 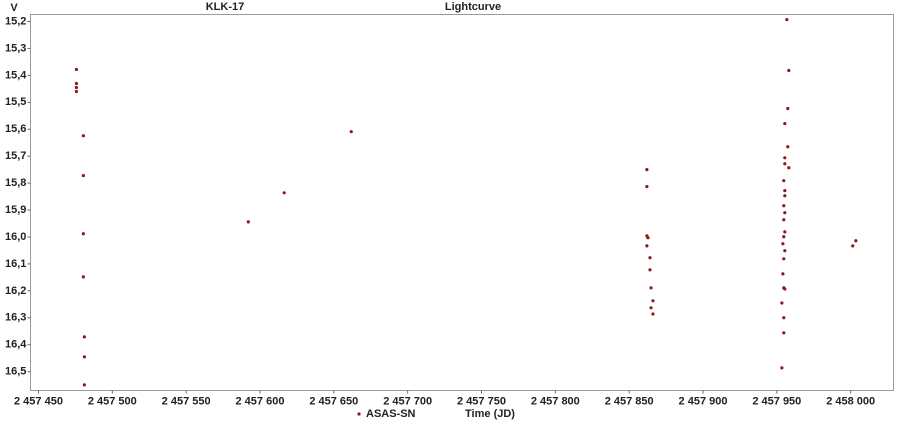 I want to click on y-tick-label: 16,1, so click(x=15, y=264).